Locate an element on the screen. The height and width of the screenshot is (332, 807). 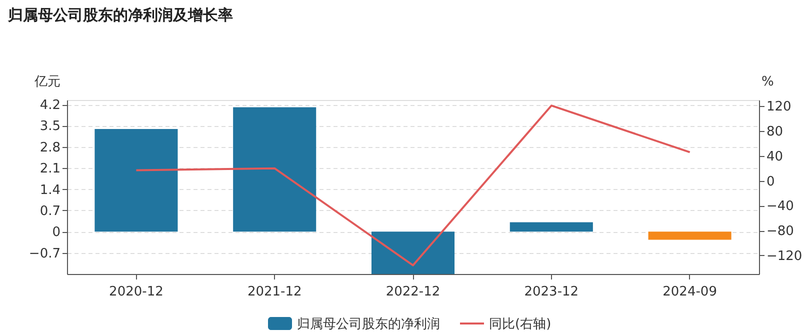
y2-axis-title: % is located at coordinates (768, 82).